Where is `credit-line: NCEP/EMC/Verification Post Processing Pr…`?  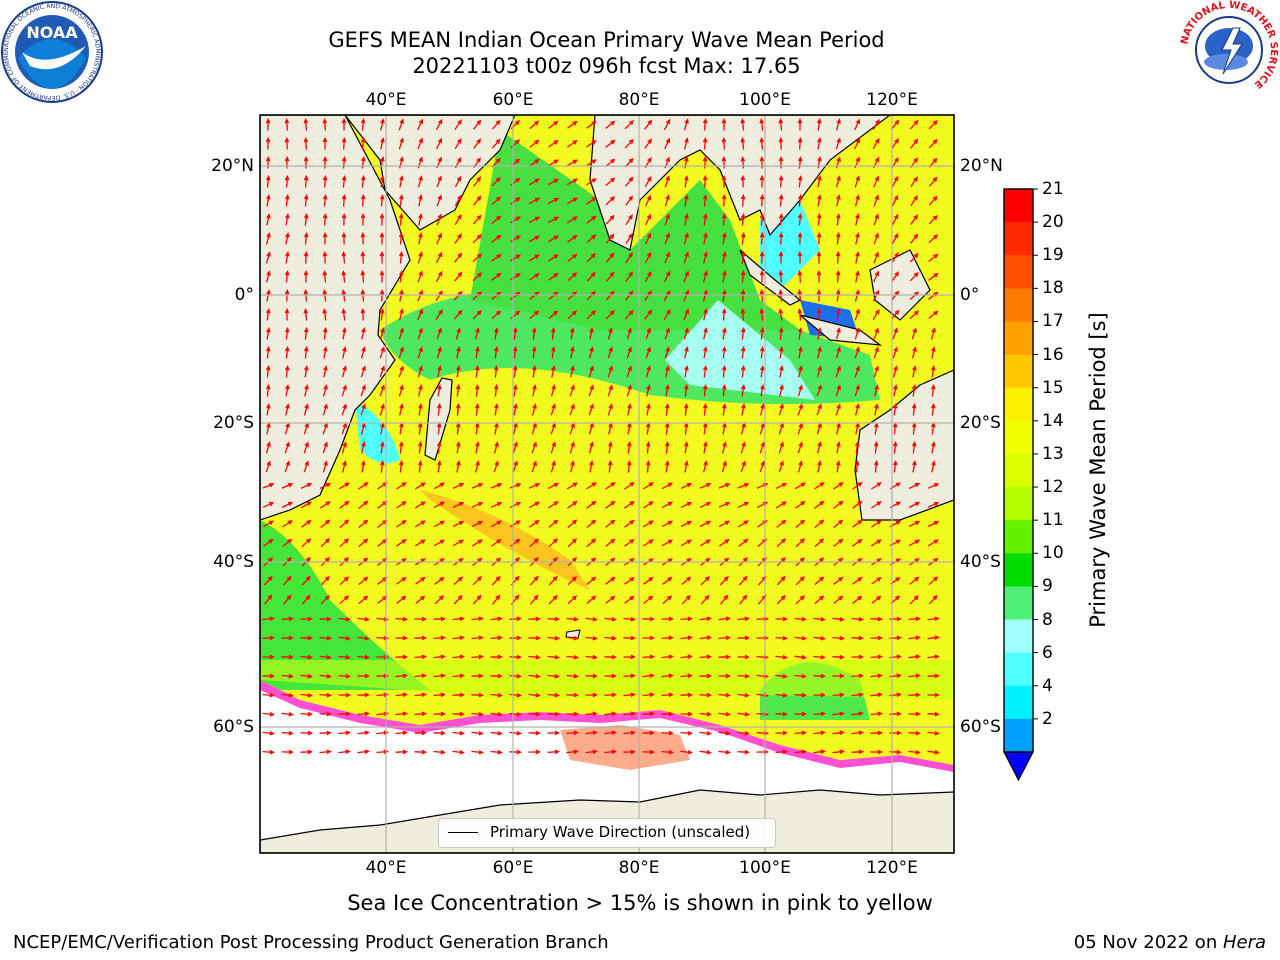 credit-line: NCEP/EMC/Verification Post Processing Pr… is located at coordinates (311, 942).